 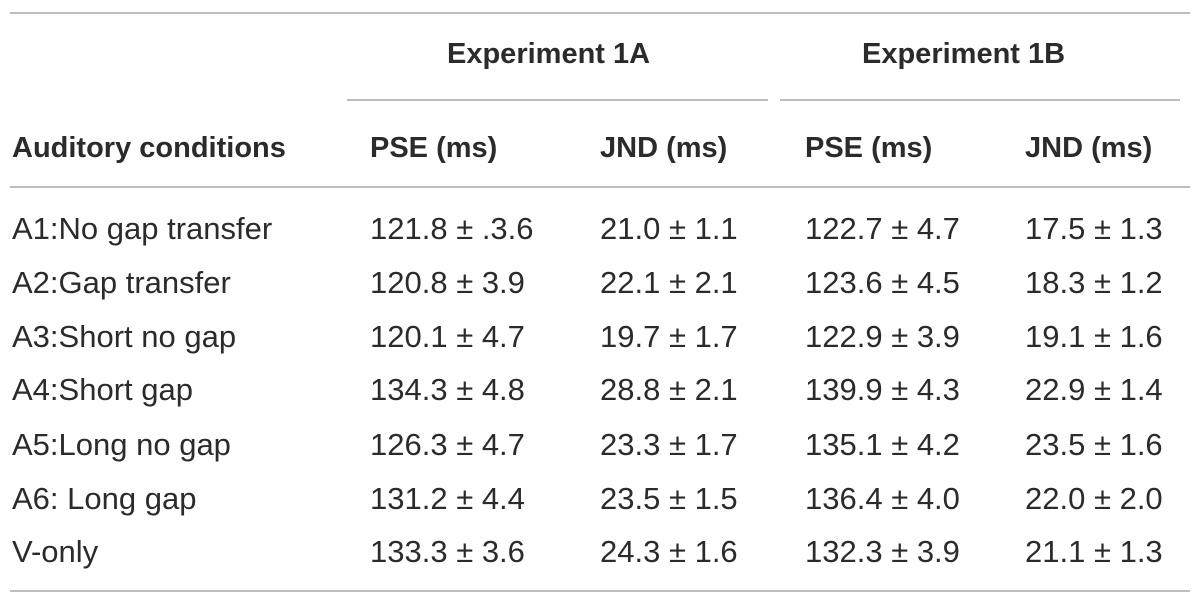 What do you see at coordinates (447, 551) in the screenshot?
I see `table-cell: 133.3 ± 3.6` at bounding box center [447, 551].